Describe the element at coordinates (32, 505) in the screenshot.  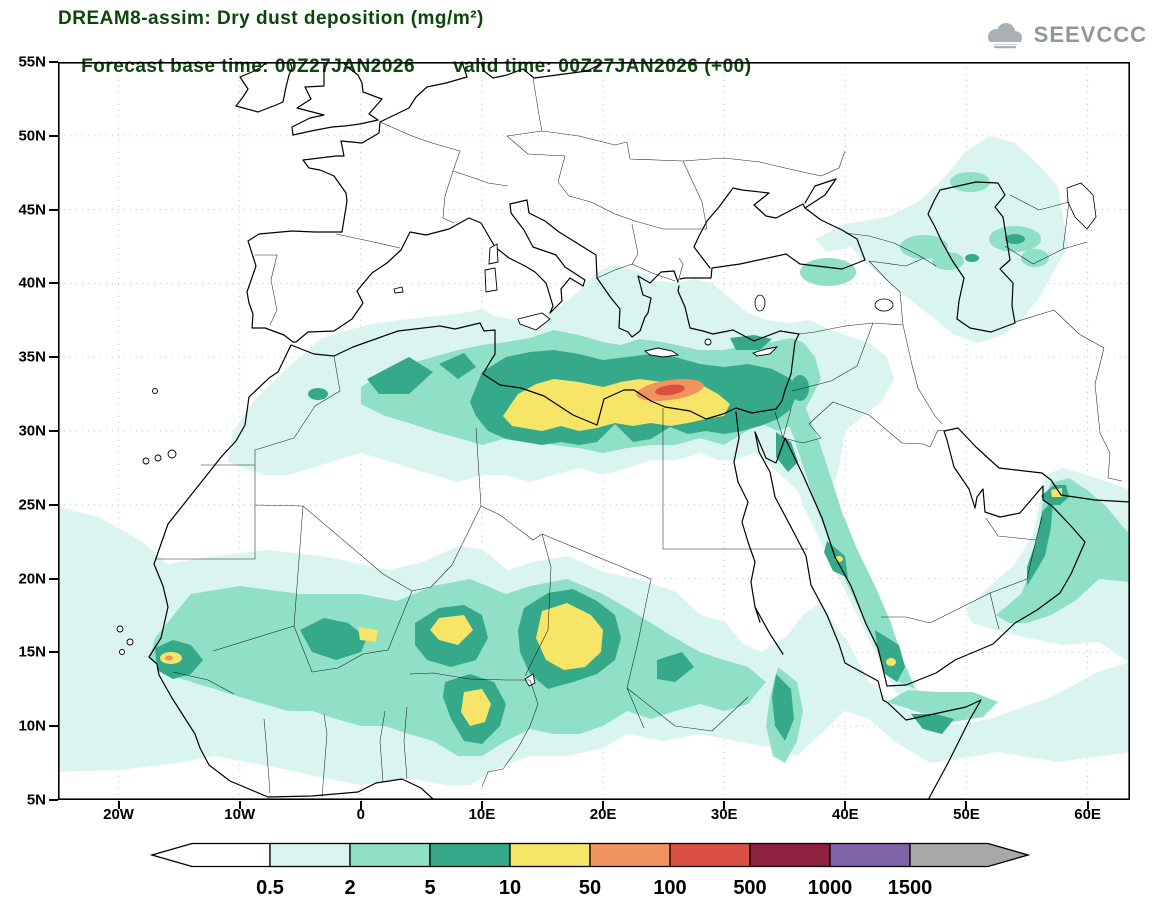
I see `lat-tick-label: 25N` at that location.